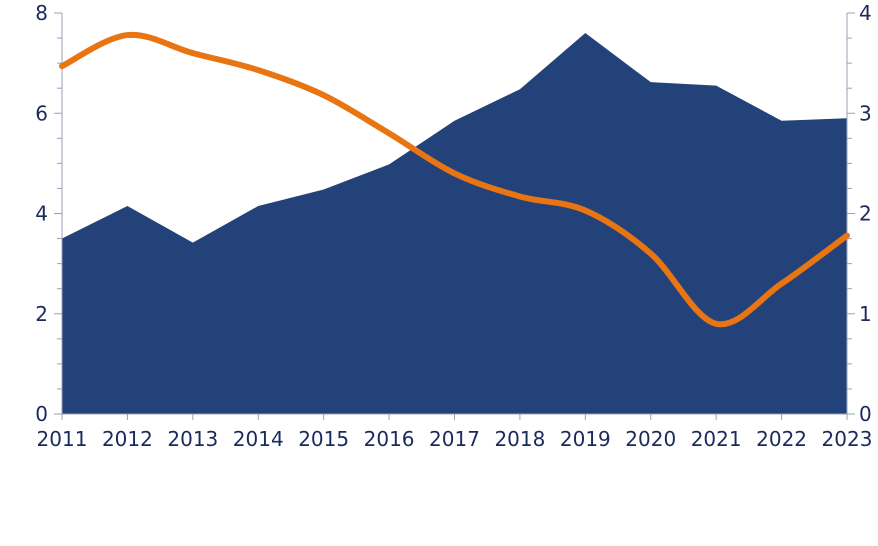 This screenshot has width=878, height=546. What do you see at coordinates (454, 439) in the screenshot?
I see `x-tick-label: 2017` at bounding box center [454, 439].